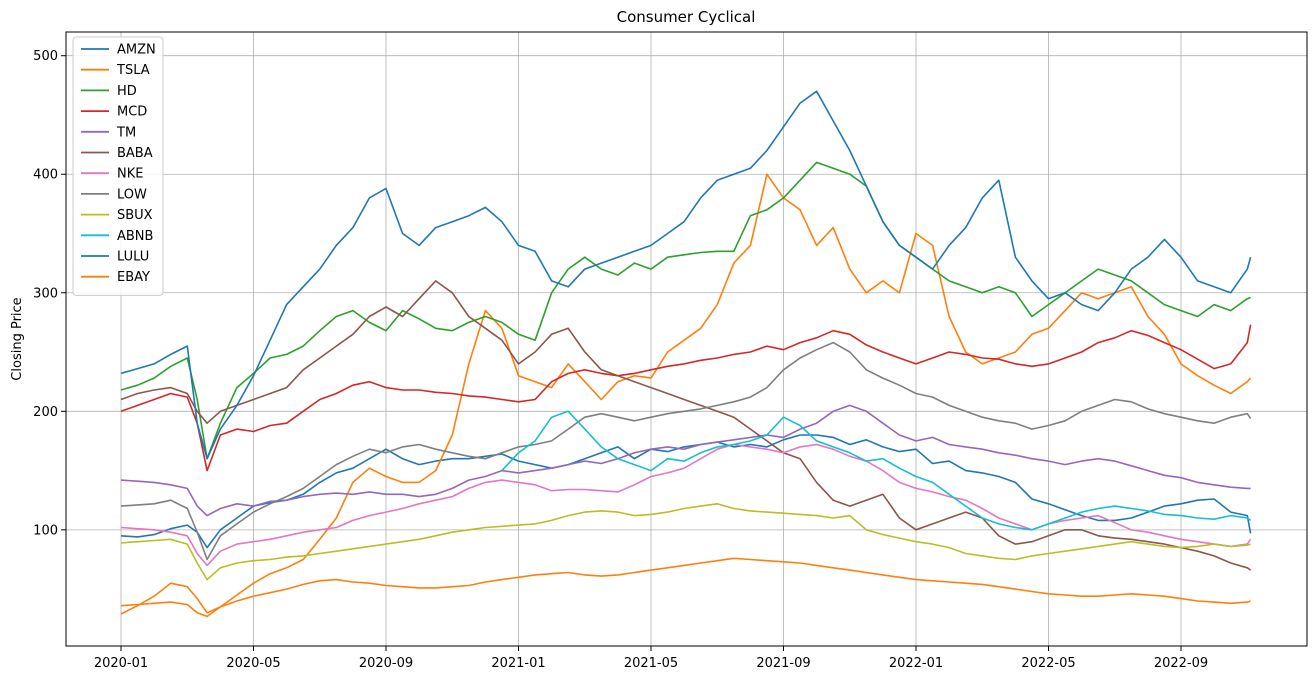 This screenshot has height=680, width=1315. What do you see at coordinates (518, 663) in the screenshot?
I see `x-tick-label: 2021-01` at bounding box center [518, 663].